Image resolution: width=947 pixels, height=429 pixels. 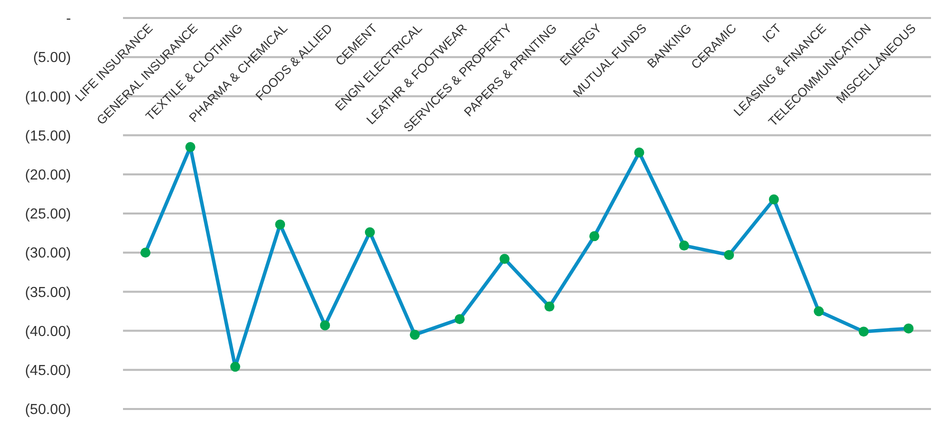 I want to click on y-tick-label: (40.00), so click(x=48, y=332).